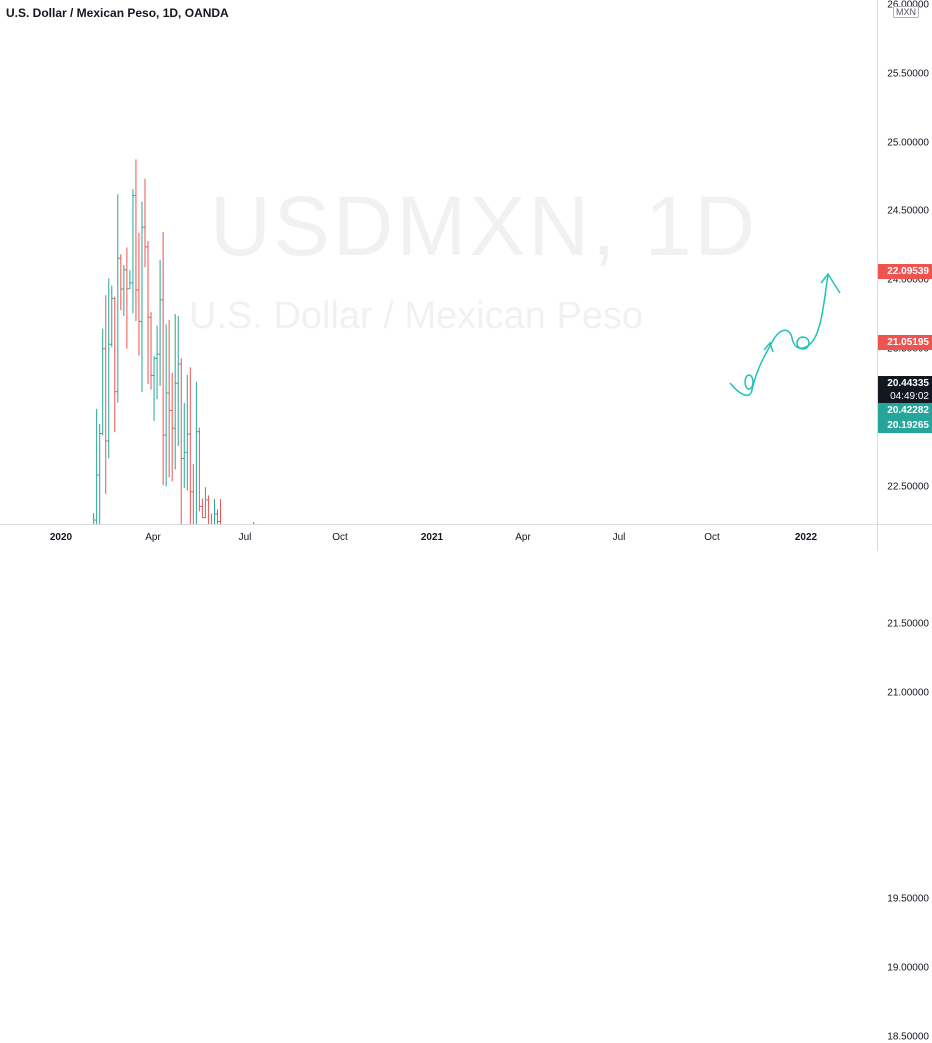  What do you see at coordinates (908, 143) in the screenshot?
I see `price-tick-label: 25.00000` at bounding box center [908, 143].